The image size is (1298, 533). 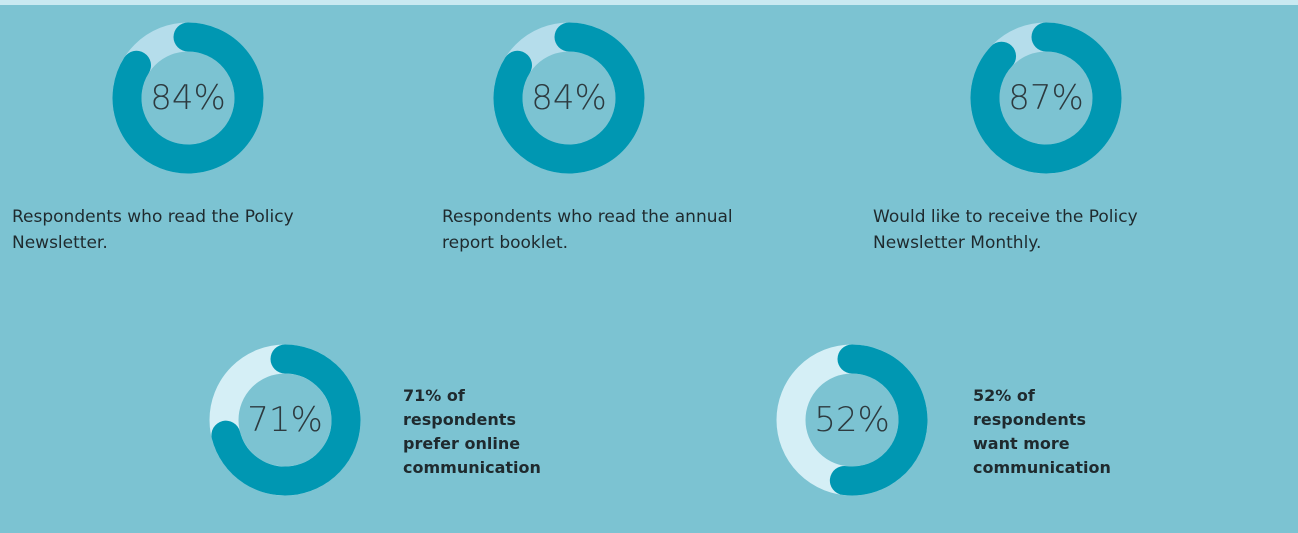 I want to click on donut-label: 52%, so click(x=852, y=420).